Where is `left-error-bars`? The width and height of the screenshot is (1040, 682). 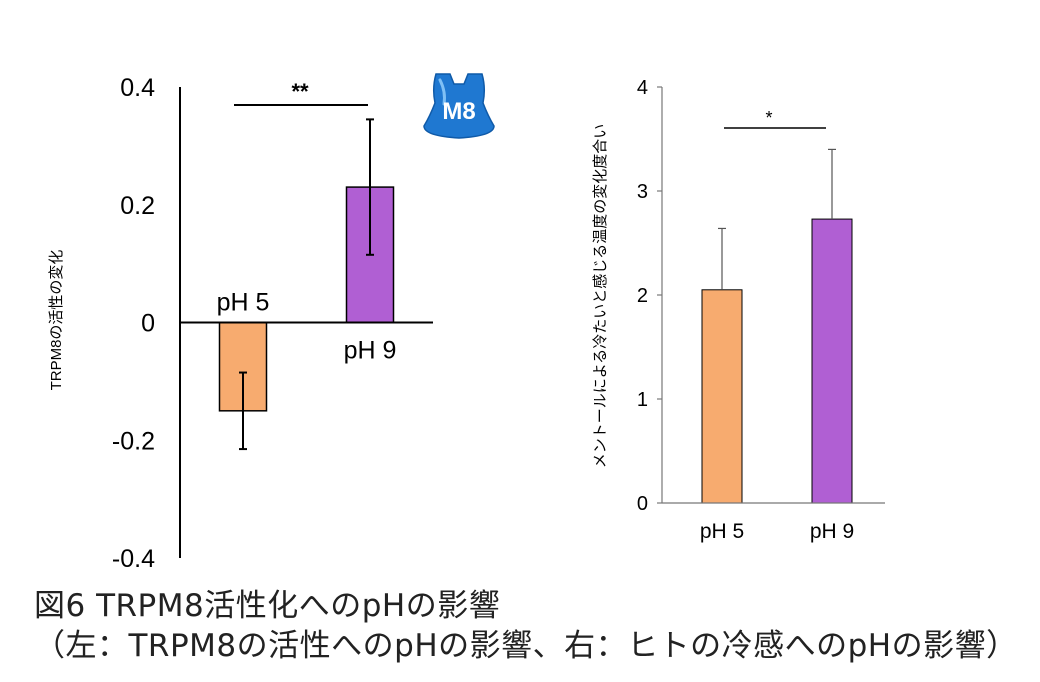
left-error-bars is located at coordinates (306, 284).